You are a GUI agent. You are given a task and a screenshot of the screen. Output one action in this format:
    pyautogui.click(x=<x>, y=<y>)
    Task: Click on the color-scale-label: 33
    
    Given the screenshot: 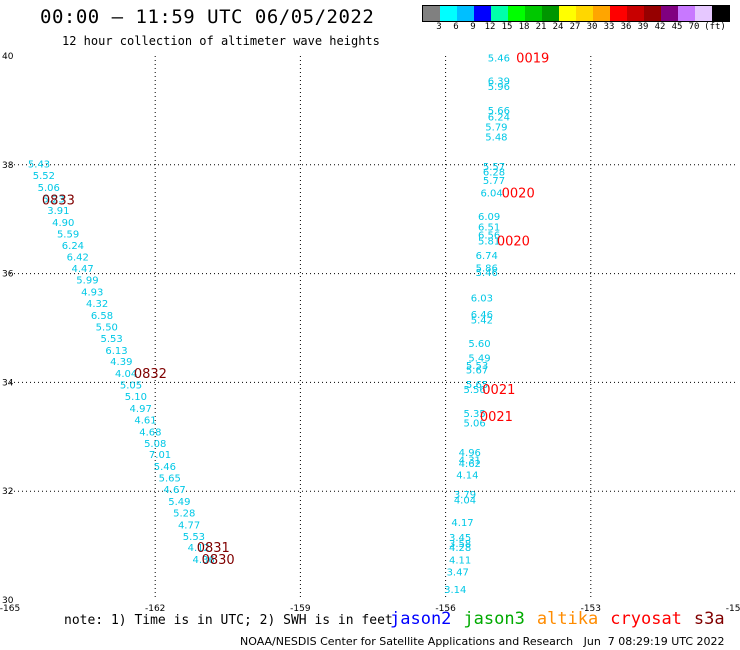 What is the action you would take?
    pyautogui.click(x=609, y=27)
    